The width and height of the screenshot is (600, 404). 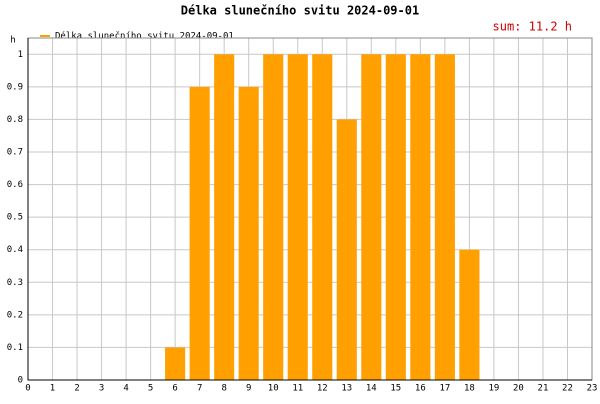 I want to click on y-tick-label: 0.6, so click(x=15, y=185).